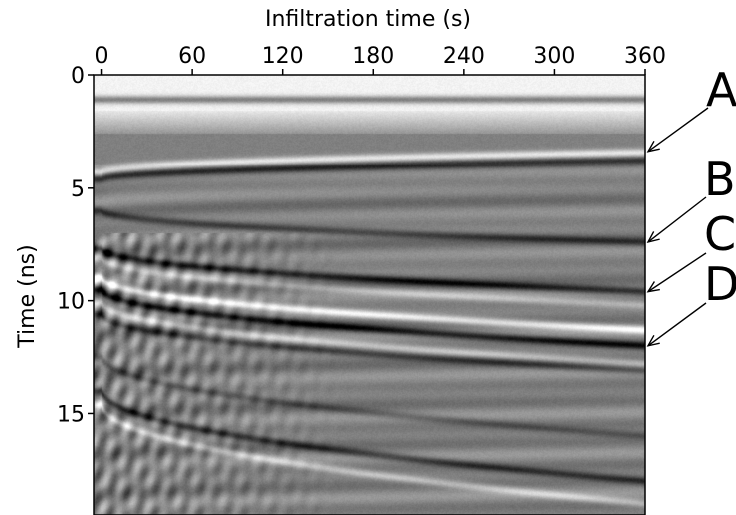 This screenshot has width=736, height=515. What do you see at coordinates (102, 56) in the screenshot?
I see `x-tick-label: 0` at bounding box center [102, 56].